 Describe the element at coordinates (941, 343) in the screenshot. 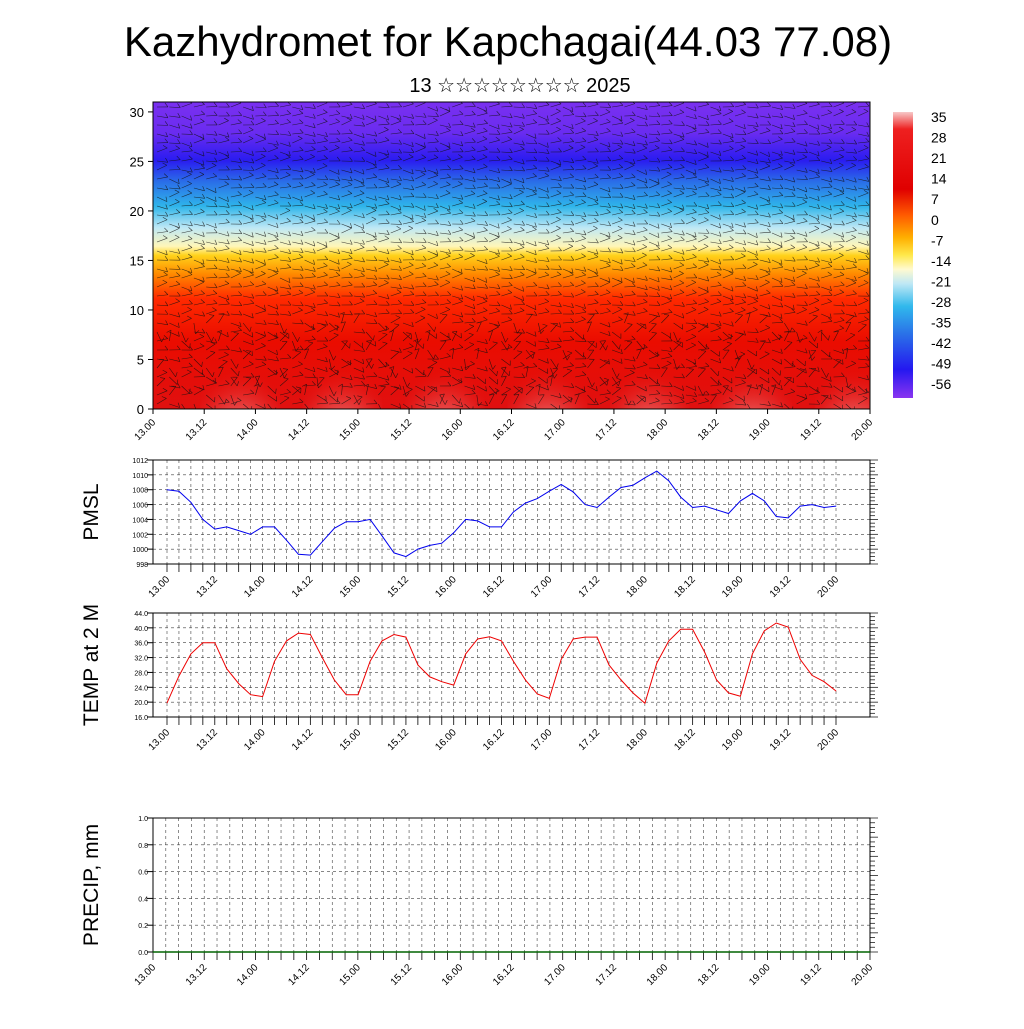

I see `colorbar-label: -42` at that location.